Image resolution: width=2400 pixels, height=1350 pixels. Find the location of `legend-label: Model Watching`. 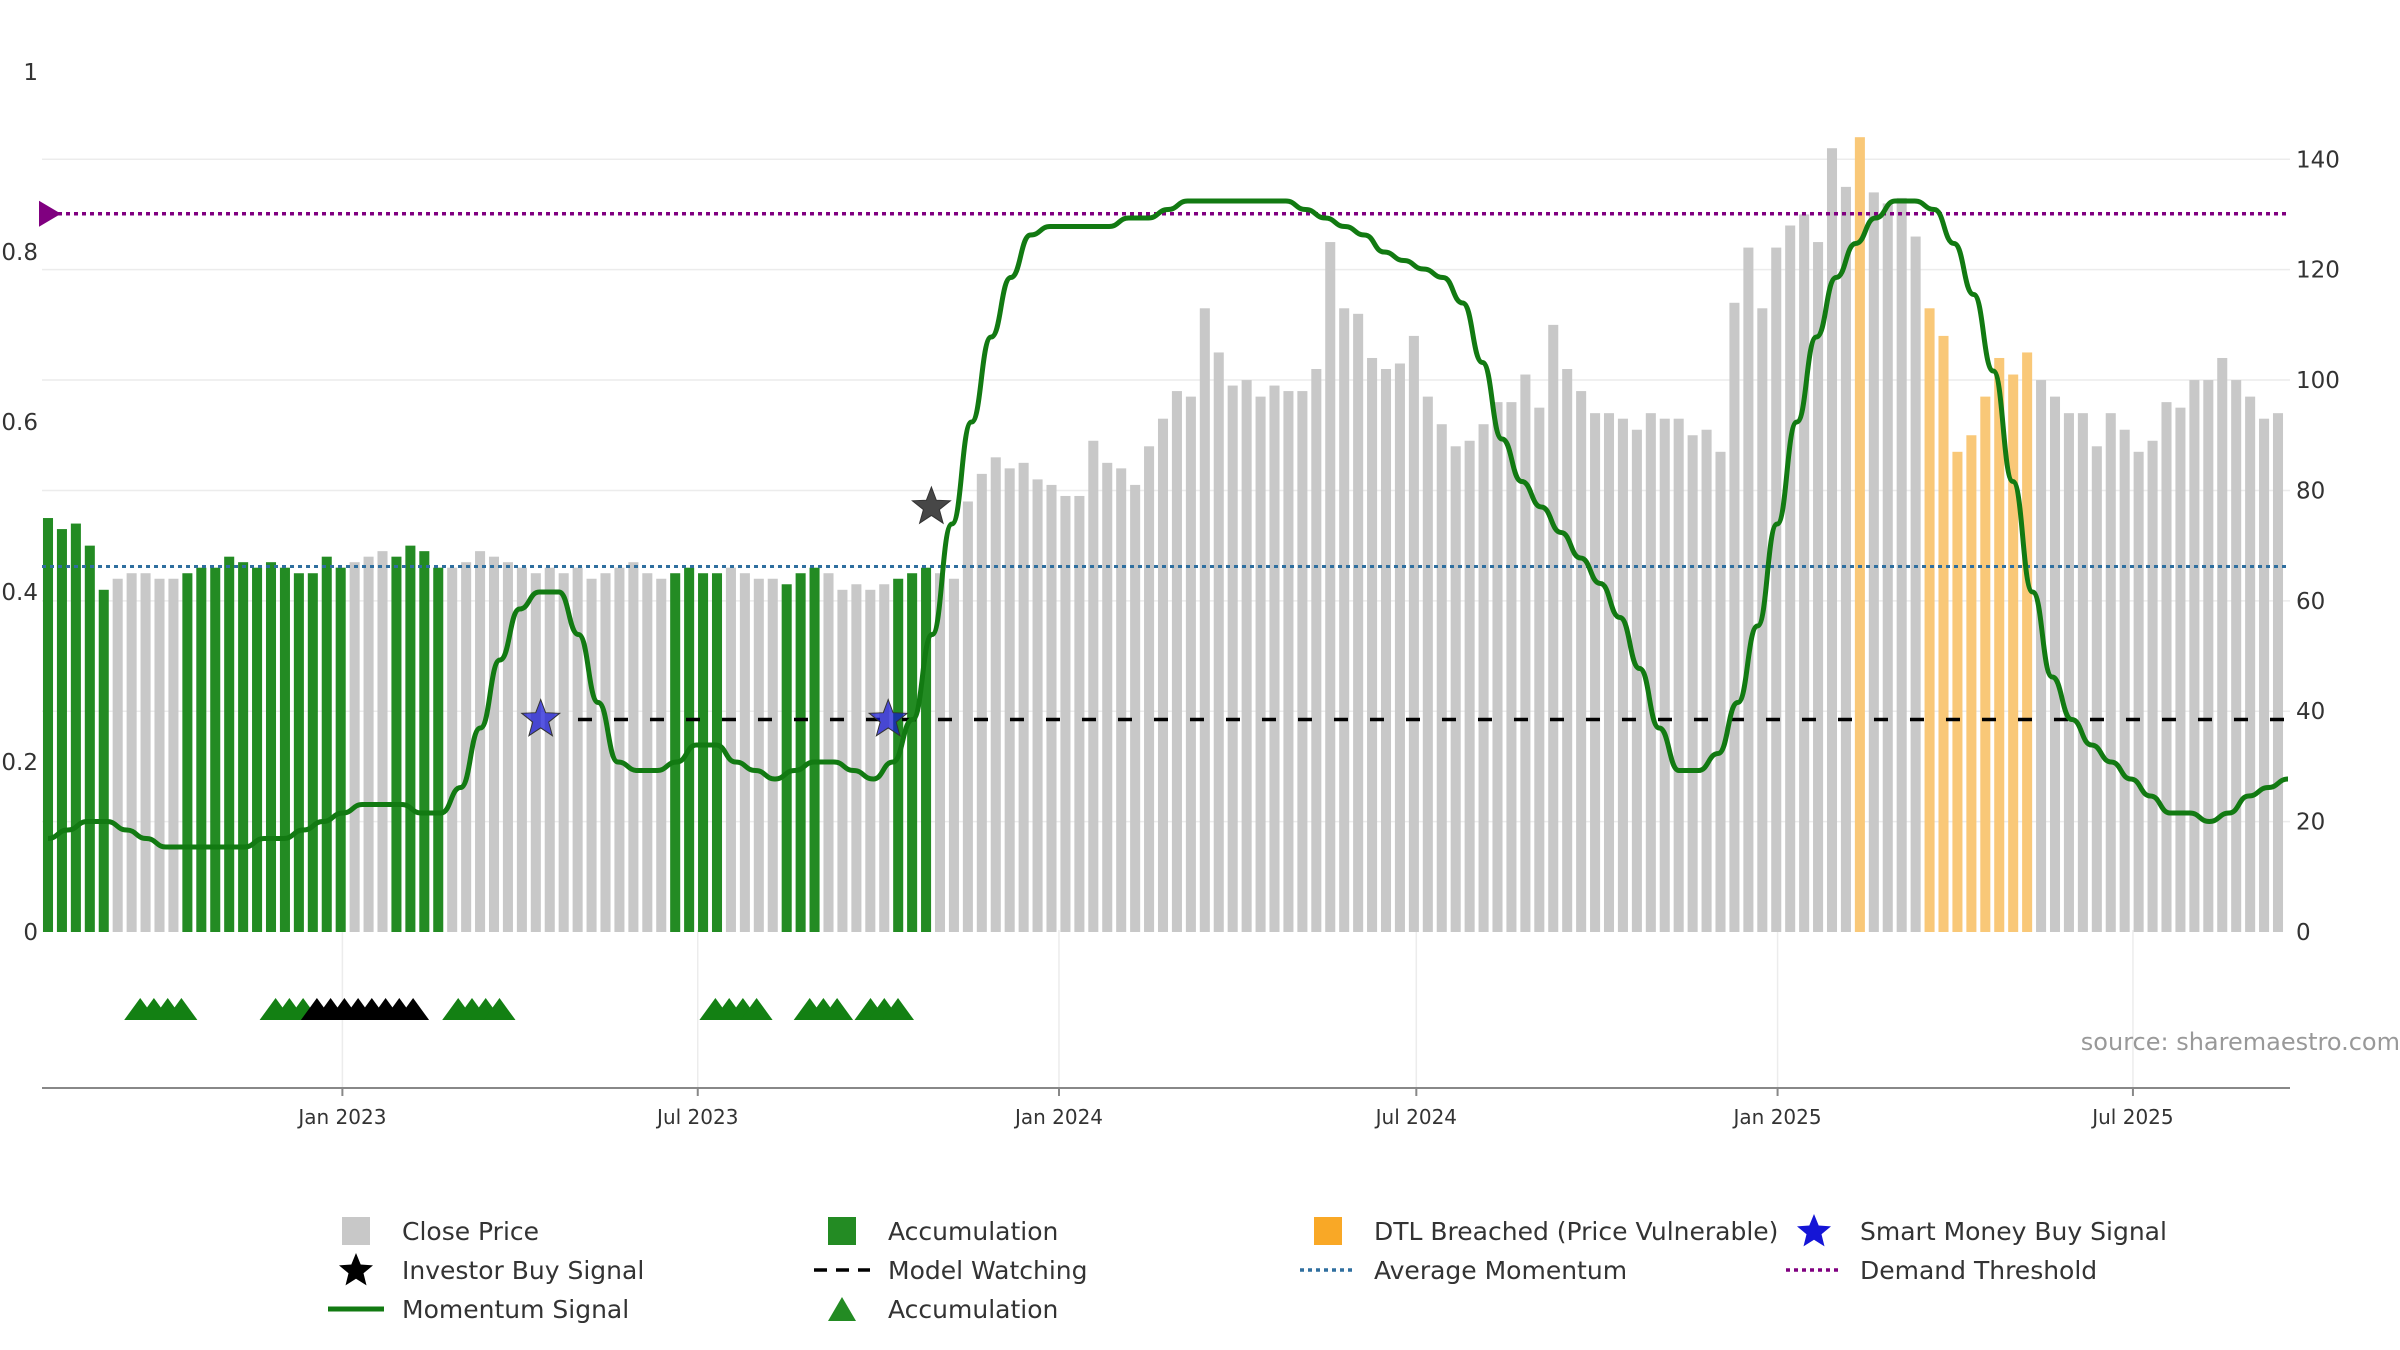

legend-label: Model Watching is located at coordinates (988, 1270).